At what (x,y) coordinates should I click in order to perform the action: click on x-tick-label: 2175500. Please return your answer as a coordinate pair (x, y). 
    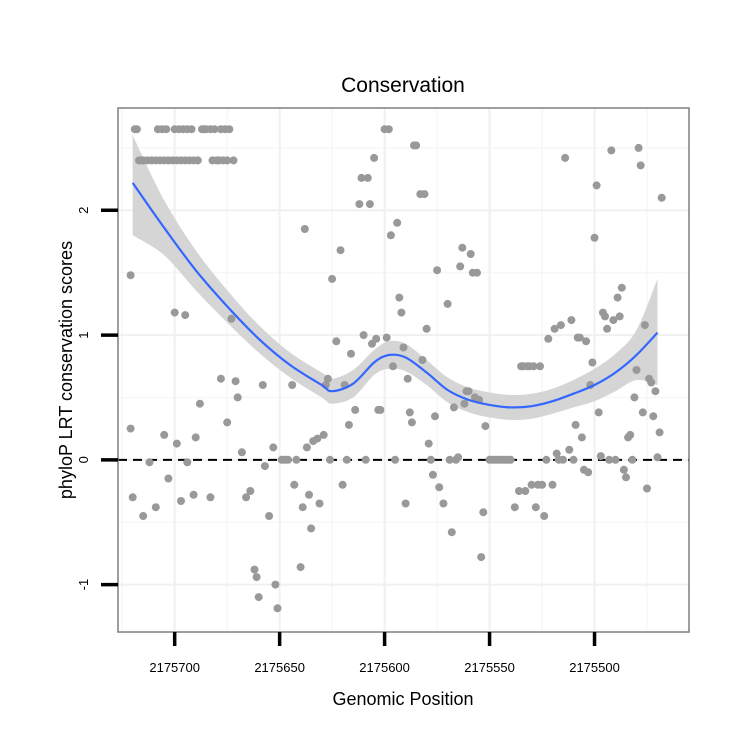
    Looking at the image, I should click on (594, 667).